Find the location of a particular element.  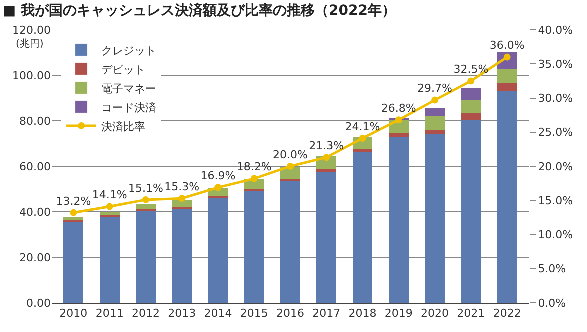

chart-title: ■ 我が国のキャッシュレス決済額及び比率の推移（2022年） is located at coordinates (199, 10).